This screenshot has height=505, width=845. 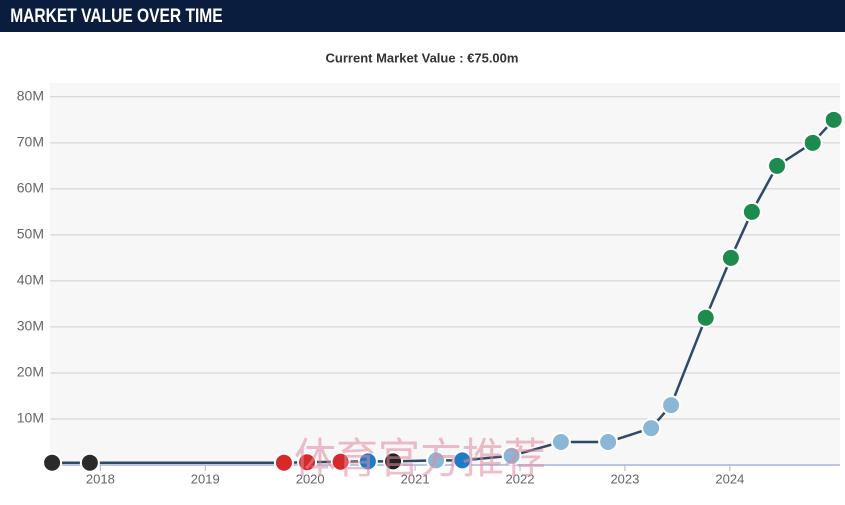 I want to click on x-tick-label: 2019, so click(x=205, y=478).